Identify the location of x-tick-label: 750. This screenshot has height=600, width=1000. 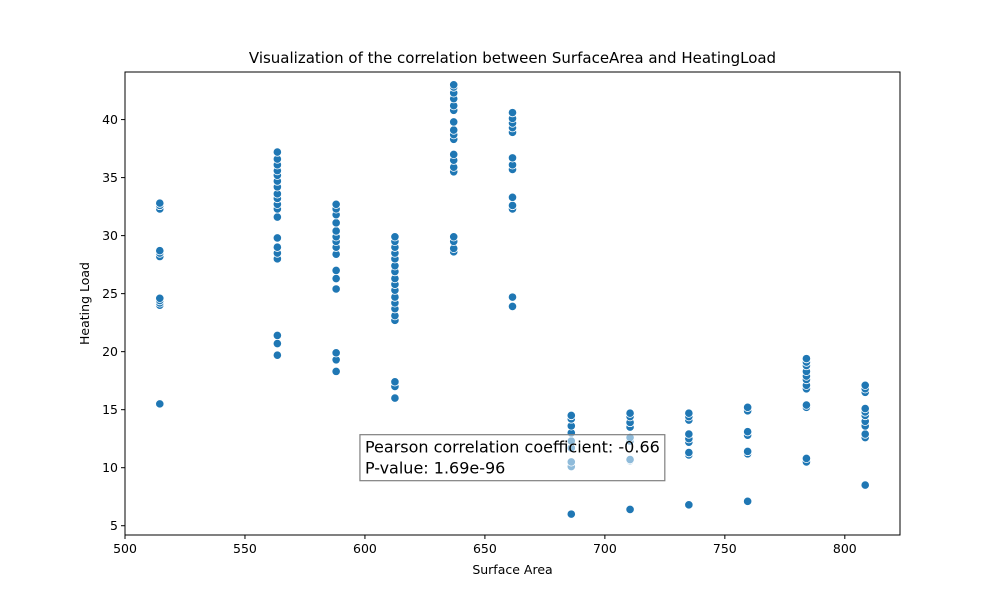
(725, 548).